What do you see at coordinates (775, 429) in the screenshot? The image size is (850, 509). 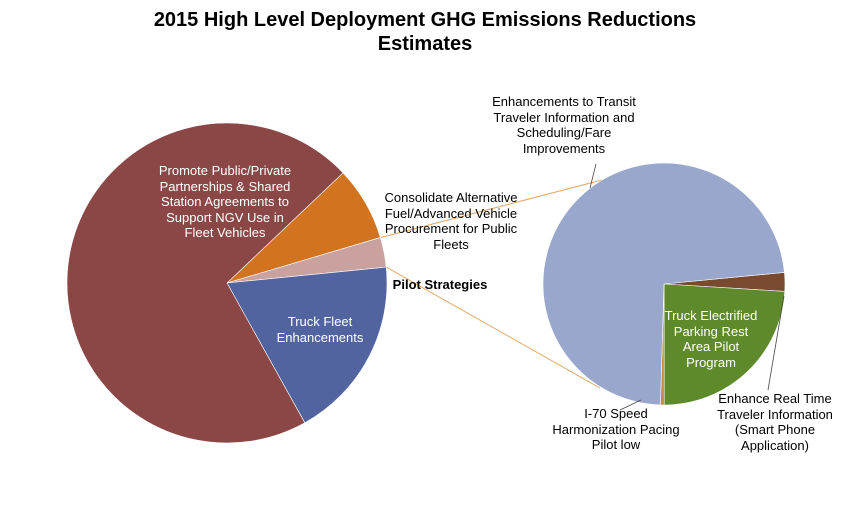 I see `label-line: (Smart Phone` at bounding box center [775, 429].